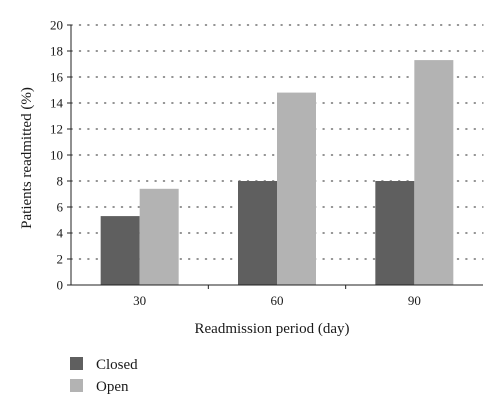 This screenshot has width=500, height=414. What do you see at coordinates (76, 363) in the screenshot?
I see `legend-swatch-closed` at bounding box center [76, 363].